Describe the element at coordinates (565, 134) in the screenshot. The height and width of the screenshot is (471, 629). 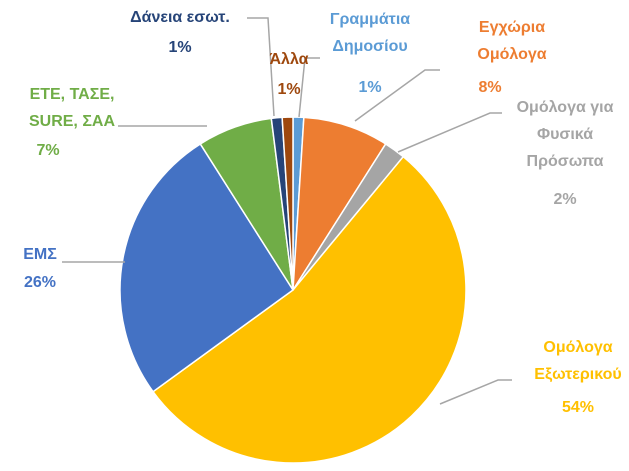
I see `slice-label: Ομόλογα για Φυσικά Πρόσωπα` at that location.